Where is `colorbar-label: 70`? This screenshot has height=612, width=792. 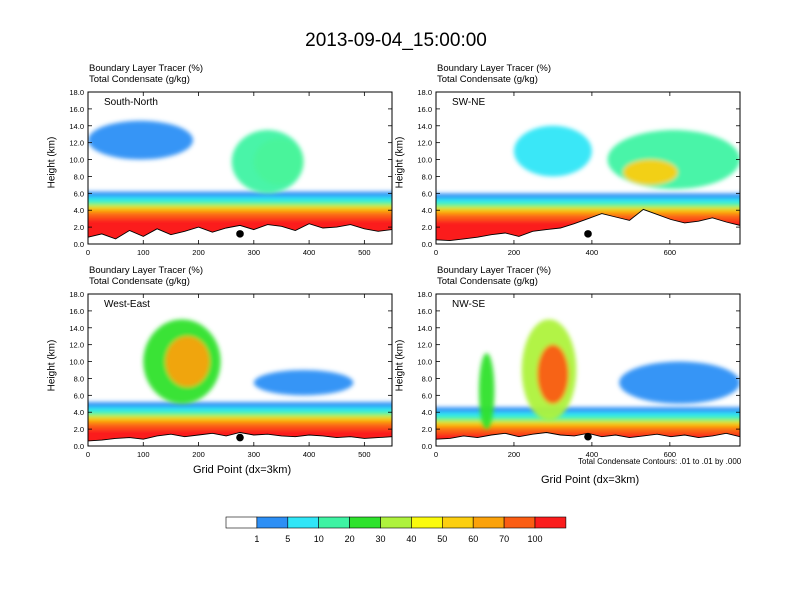
colorbar-label: 70 is located at coordinates (504, 539).